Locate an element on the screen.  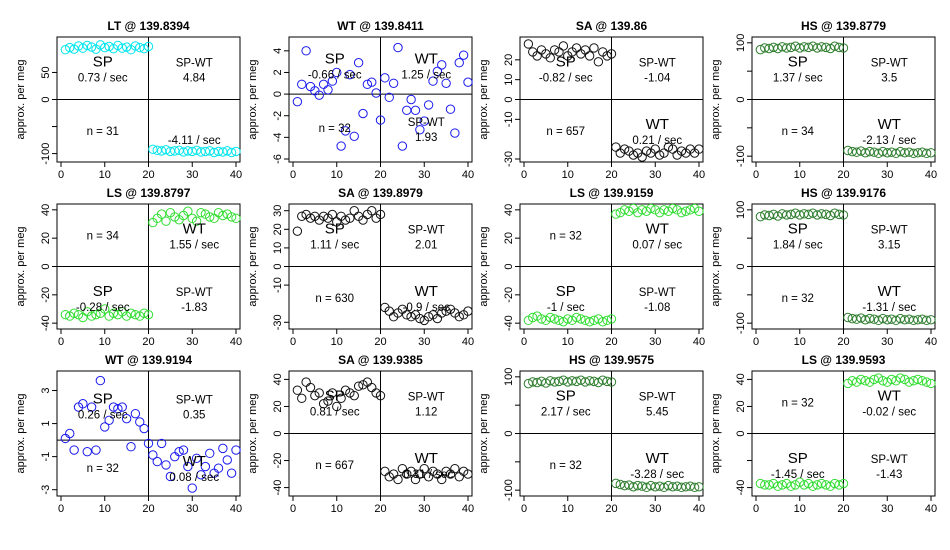
chart-0-point is located at coordinates (144, 48).